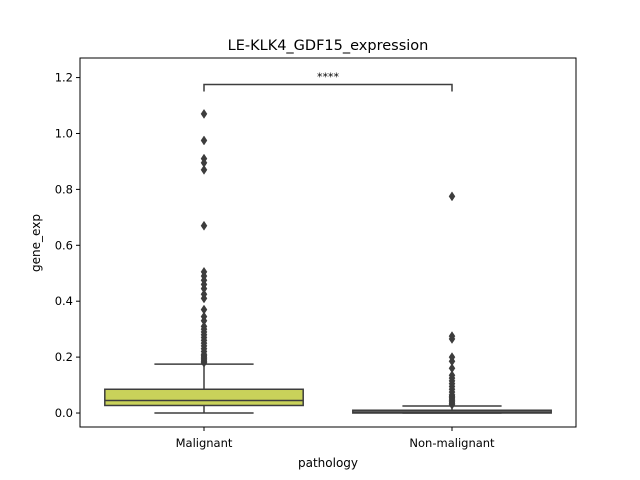 The height and width of the screenshot is (480, 640). Describe the element at coordinates (328, 463) in the screenshot. I see `x-axis-label: pathology` at that location.